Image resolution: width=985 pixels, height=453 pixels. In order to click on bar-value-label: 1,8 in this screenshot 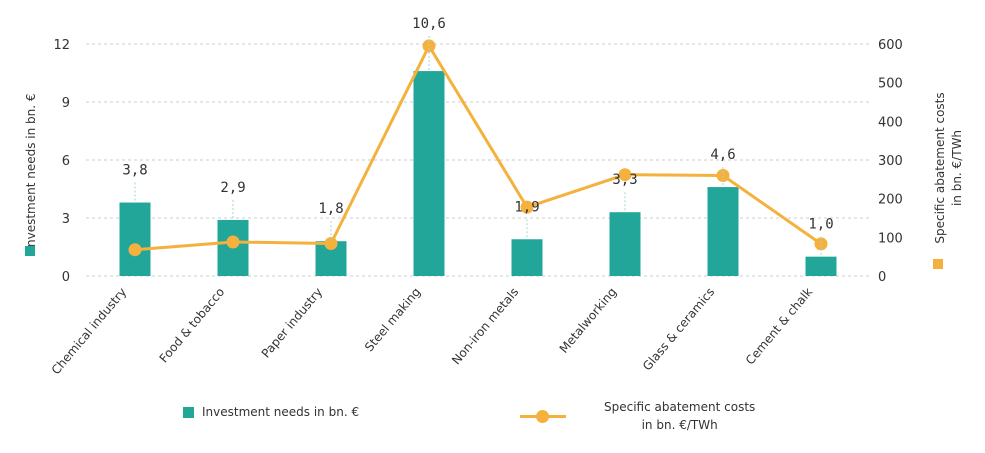, I will do `click(330, 209)`.